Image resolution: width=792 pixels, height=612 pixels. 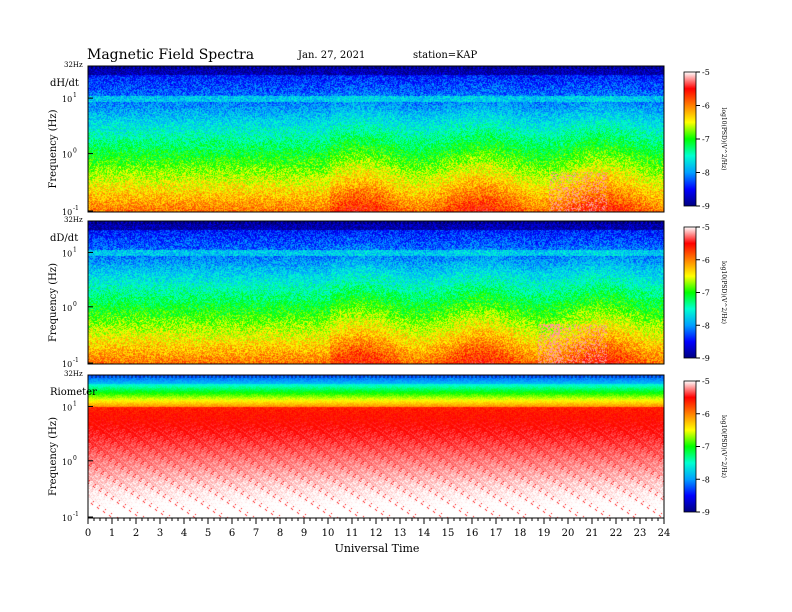 I want to click on x-tick-label: 7, so click(x=256, y=533).